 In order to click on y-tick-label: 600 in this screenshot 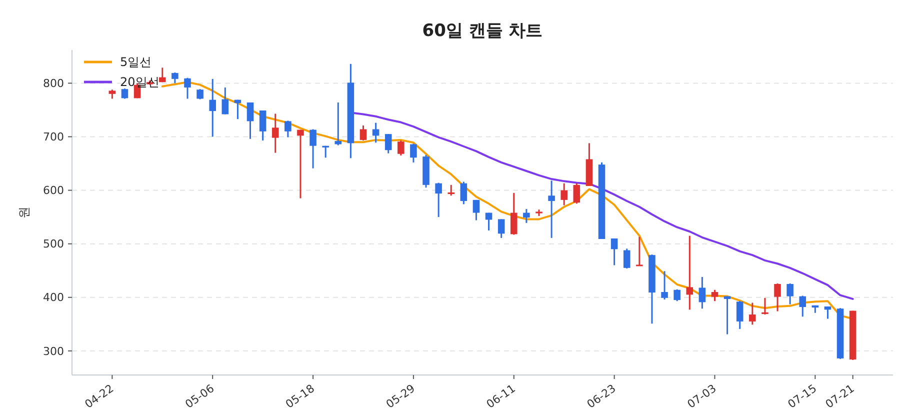, I will do `click(53, 191)`.